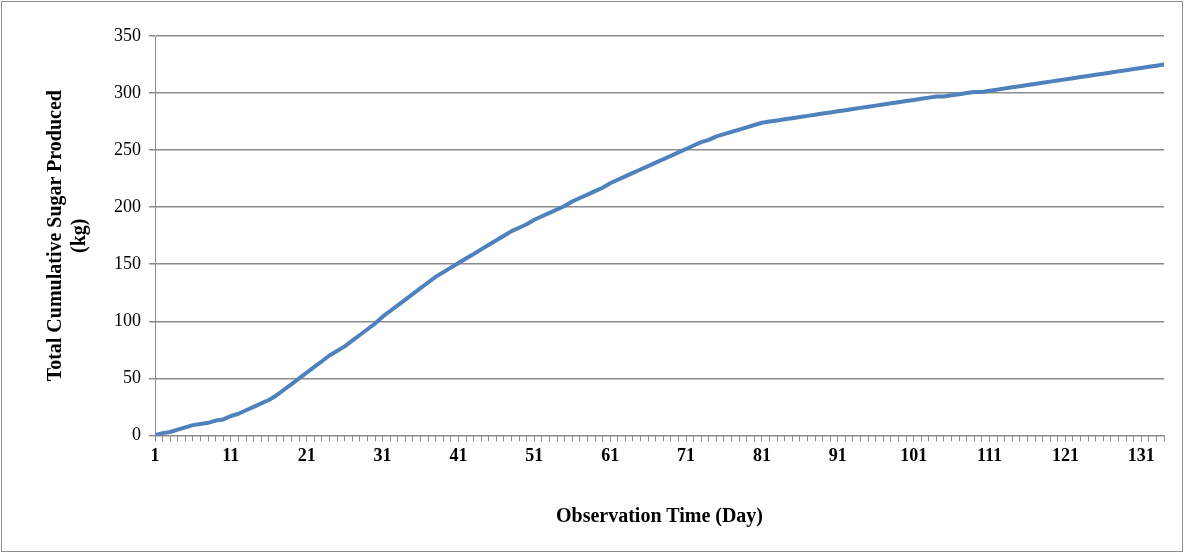 This screenshot has height=553, width=1184. I want to click on y-tick-label: 0, so click(136, 434).